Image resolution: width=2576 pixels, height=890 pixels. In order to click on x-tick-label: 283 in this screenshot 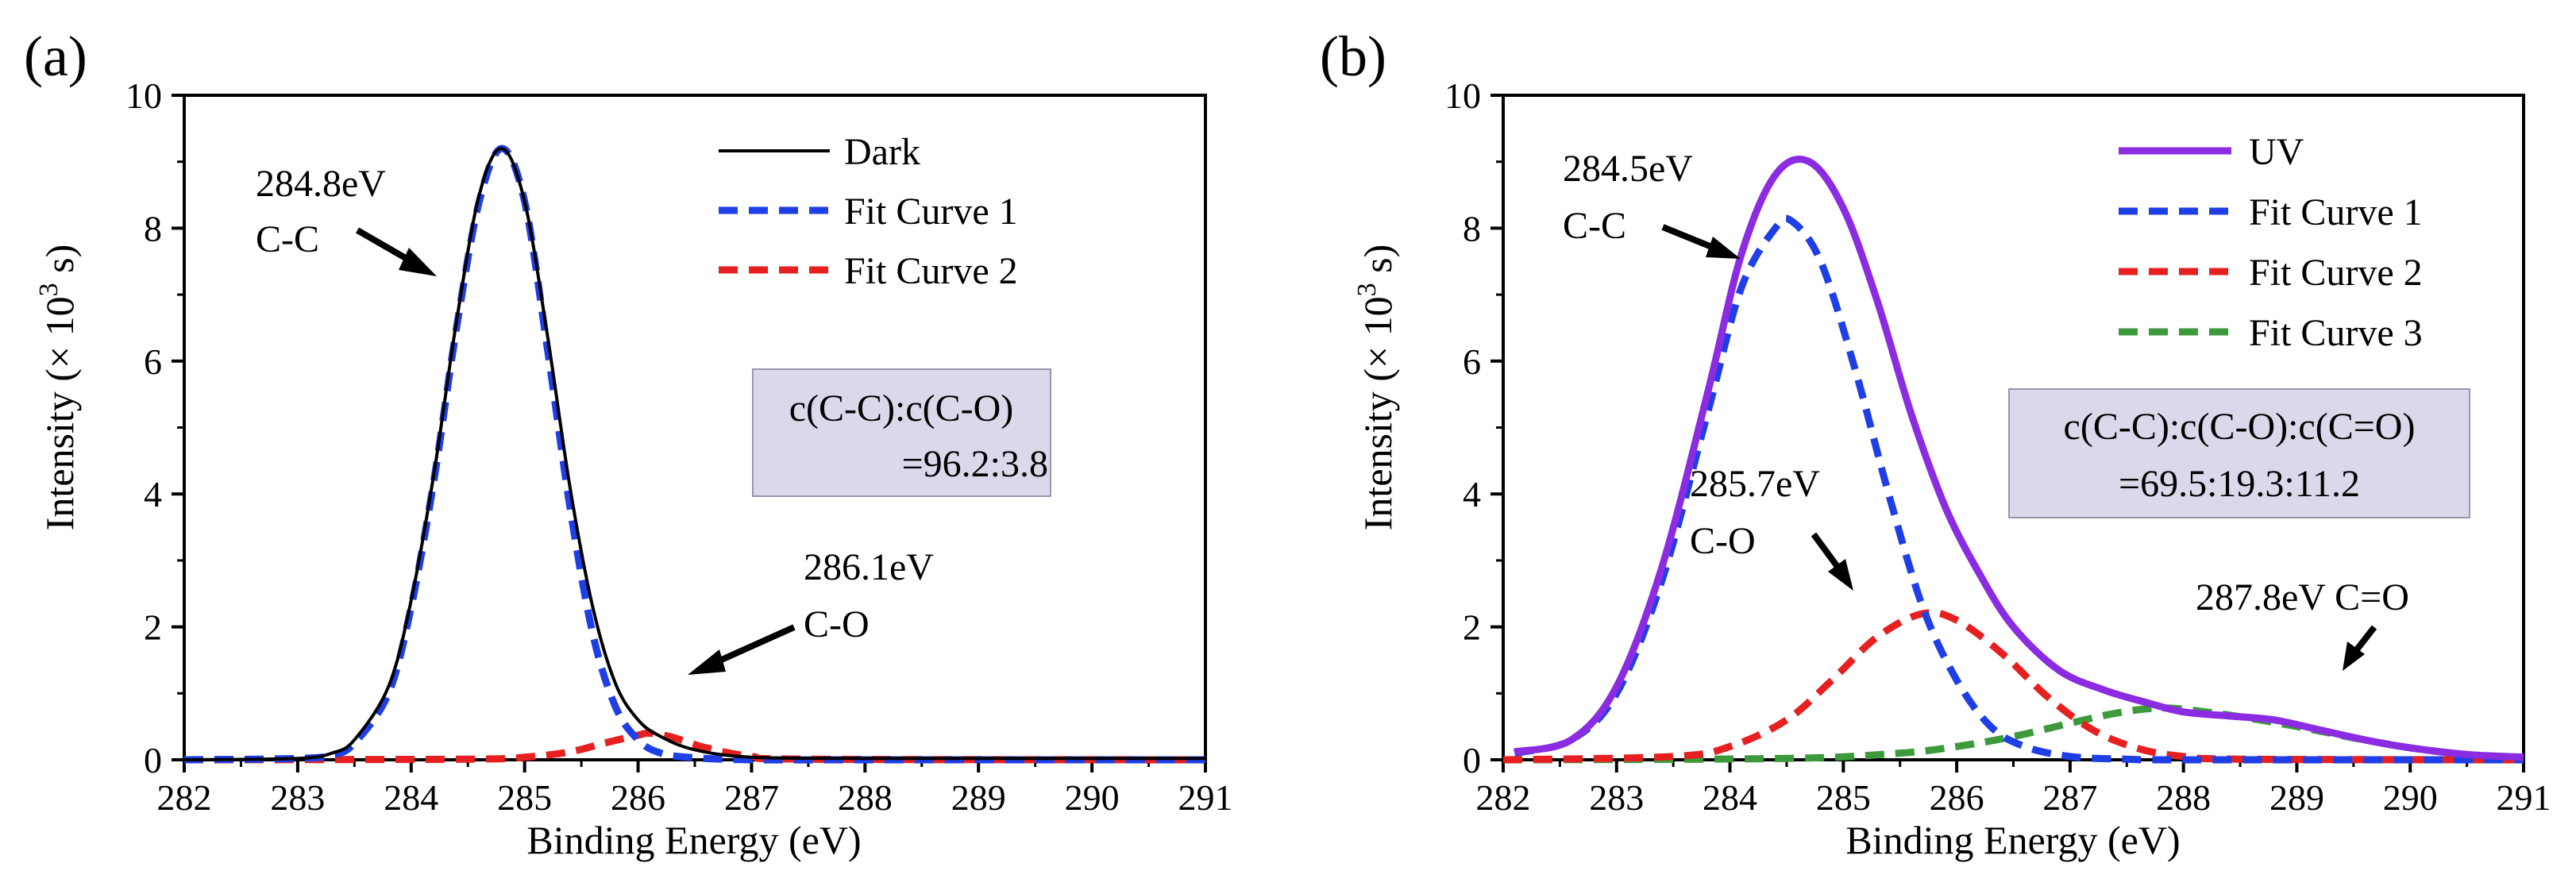, I will do `click(1616, 797)`.